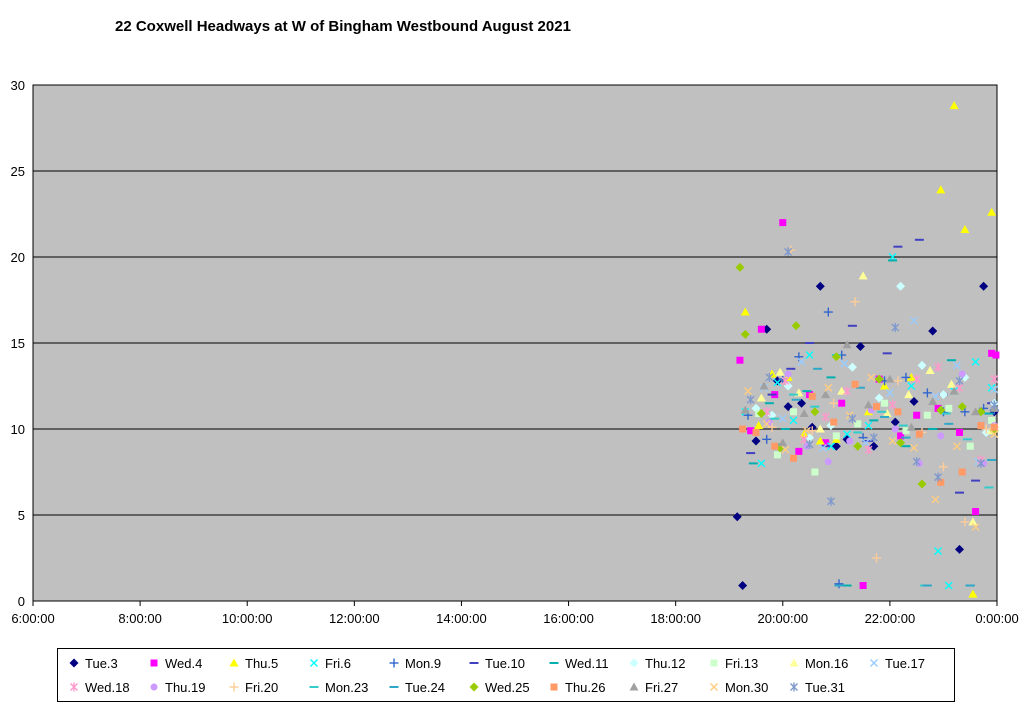  I want to click on legend-label: Wed.11, so click(587, 663).